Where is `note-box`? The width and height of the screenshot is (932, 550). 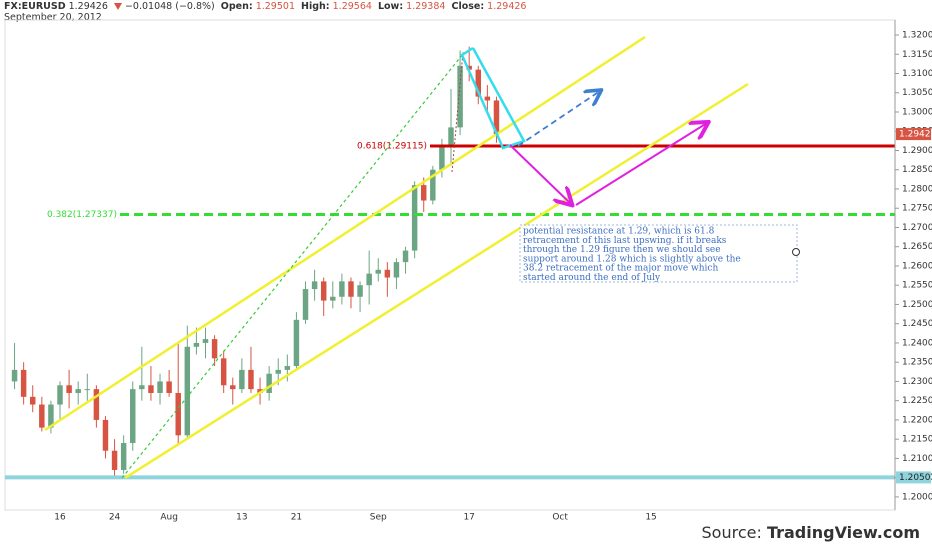
note-box is located at coordinates (658, 253).